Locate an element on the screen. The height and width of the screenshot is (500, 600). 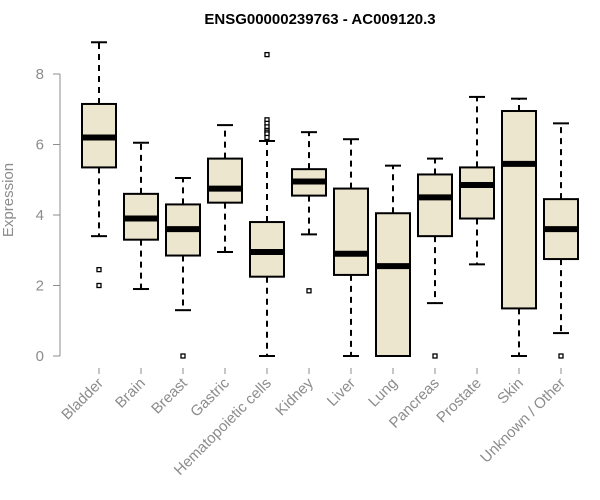
box-liver is located at coordinates (351, 247).